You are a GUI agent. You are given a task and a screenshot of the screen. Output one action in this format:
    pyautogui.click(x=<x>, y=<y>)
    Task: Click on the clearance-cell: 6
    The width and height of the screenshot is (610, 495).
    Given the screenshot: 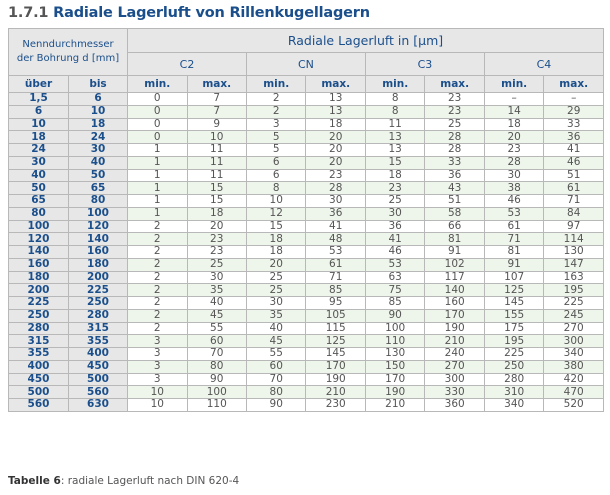 What is the action you would take?
    pyautogui.click(x=276, y=175)
    